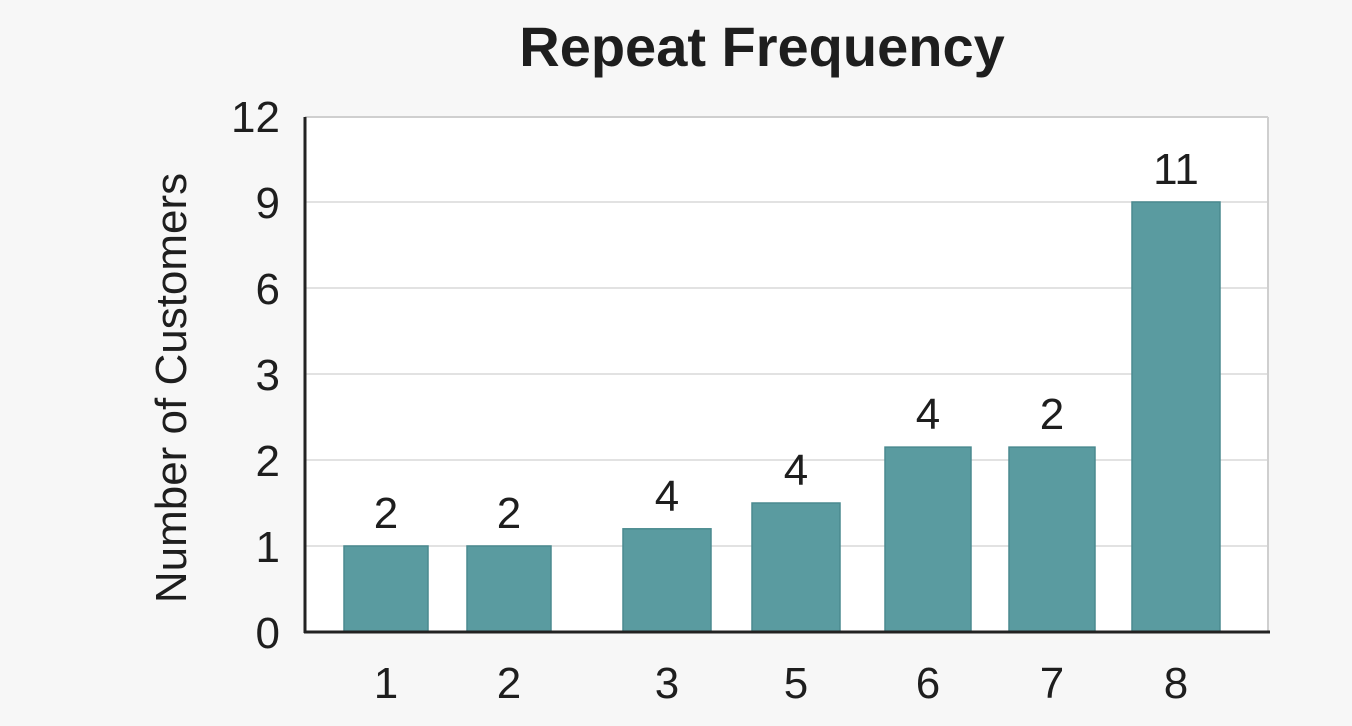 This screenshot has width=1352, height=726. Describe the element at coordinates (667, 683) in the screenshot. I see `x-tick-label: 3` at that location.